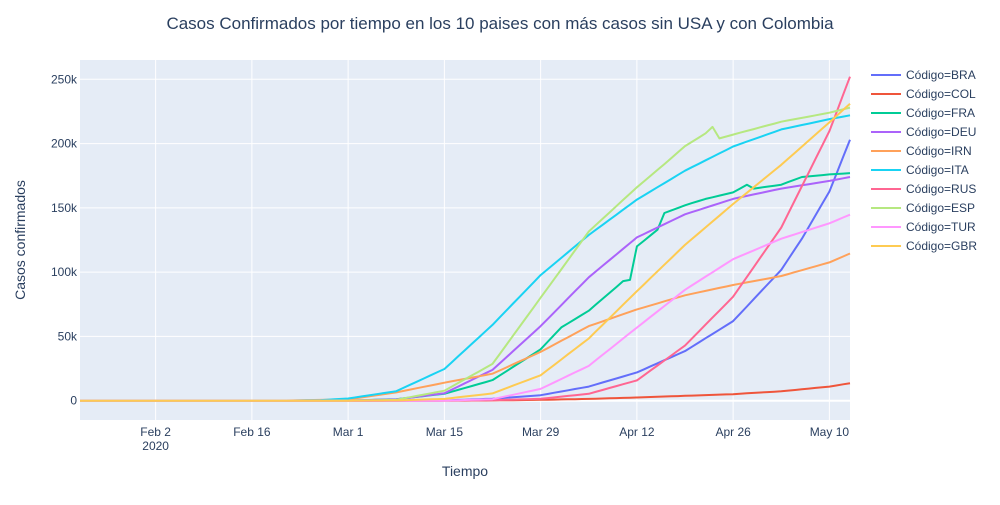 The image size is (1000, 505). Describe the element at coordinates (68, 336) in the screenshot. I see `y-tick-label: 50k` at that location.